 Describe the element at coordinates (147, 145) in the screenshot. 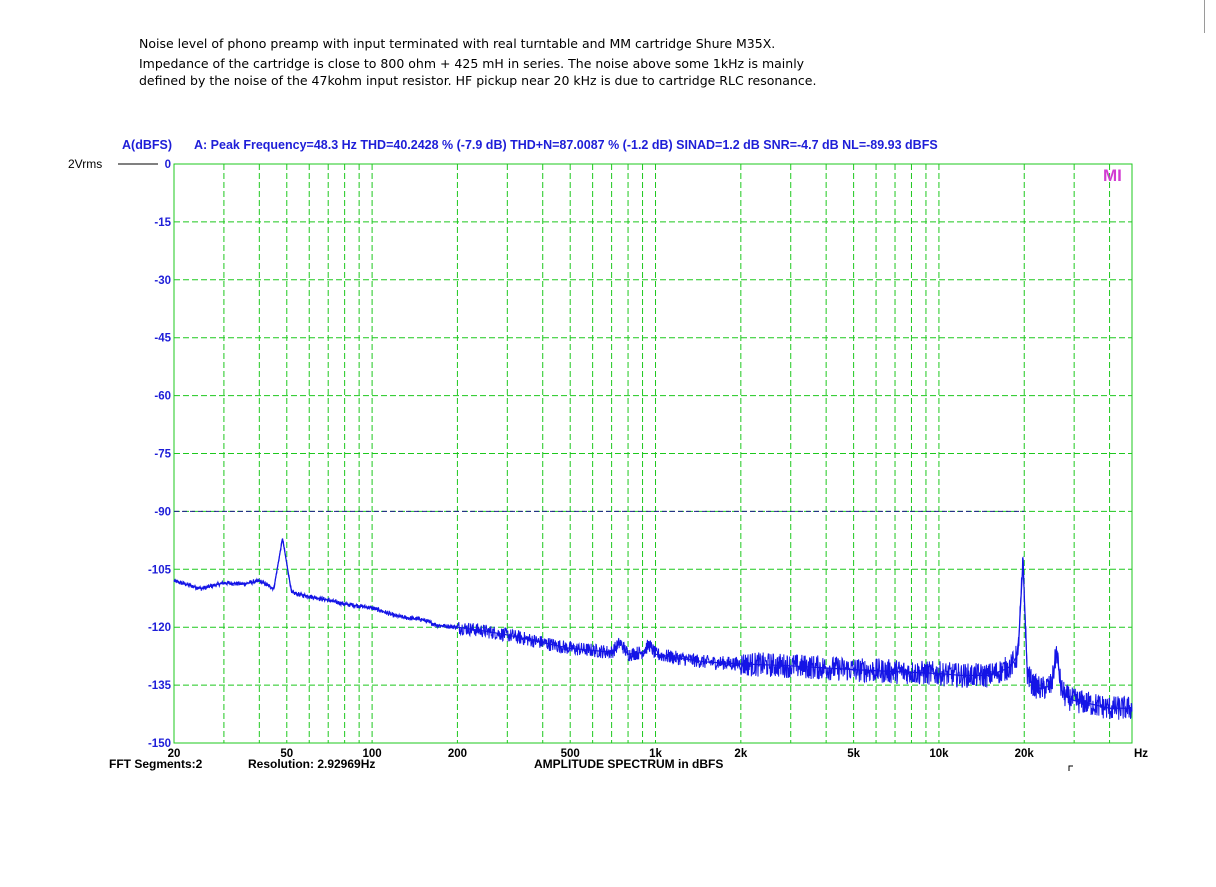

I see `y-axis-title: A(dBFS)` at that location.